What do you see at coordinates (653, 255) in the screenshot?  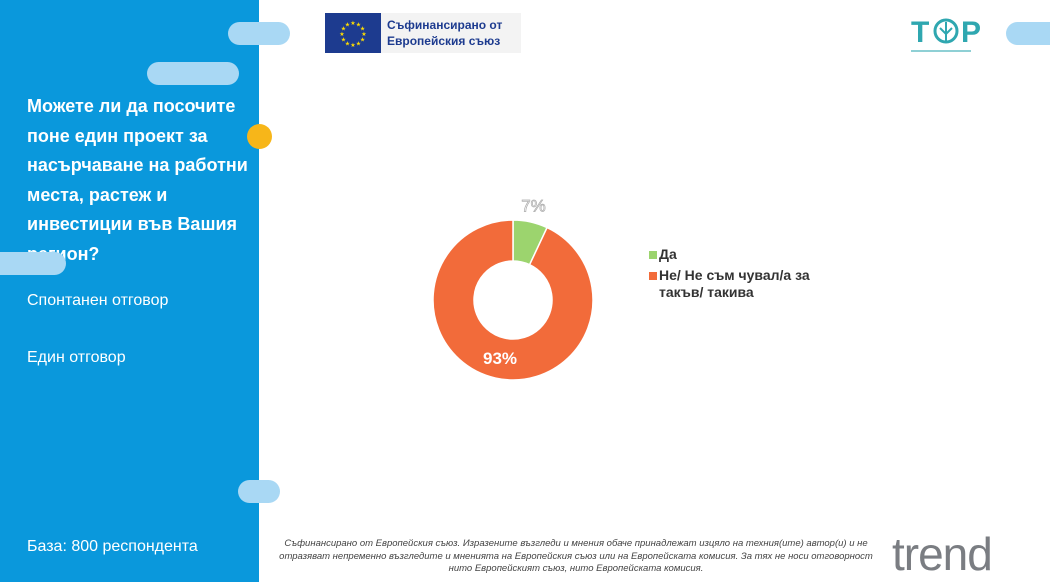 I see `legend-swatch-yes` at bounding box center [653, 255].